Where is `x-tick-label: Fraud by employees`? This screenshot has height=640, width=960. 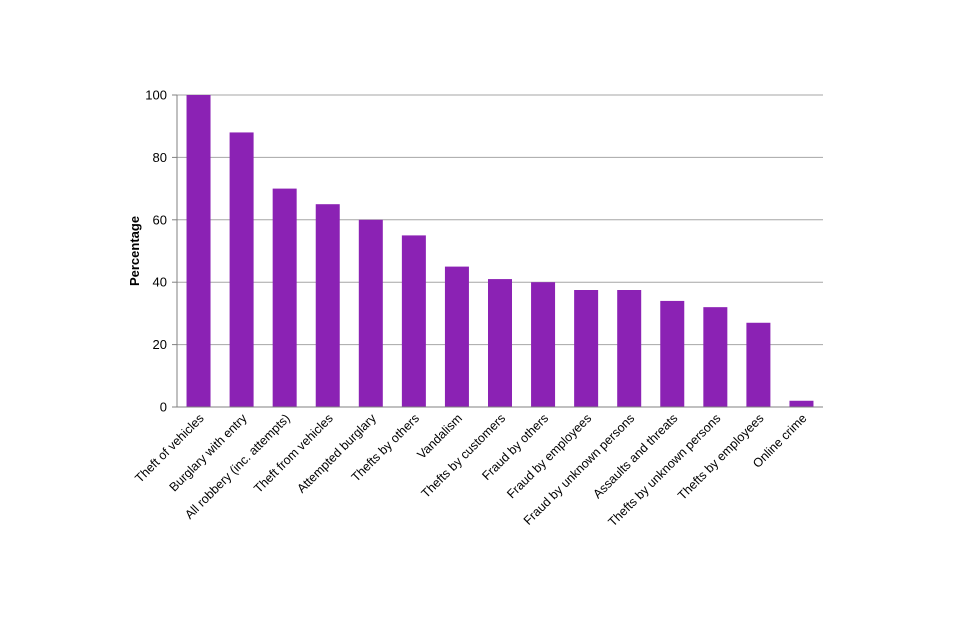
x-tick-label: Fraud by employees is located at coordinates (549, 456).